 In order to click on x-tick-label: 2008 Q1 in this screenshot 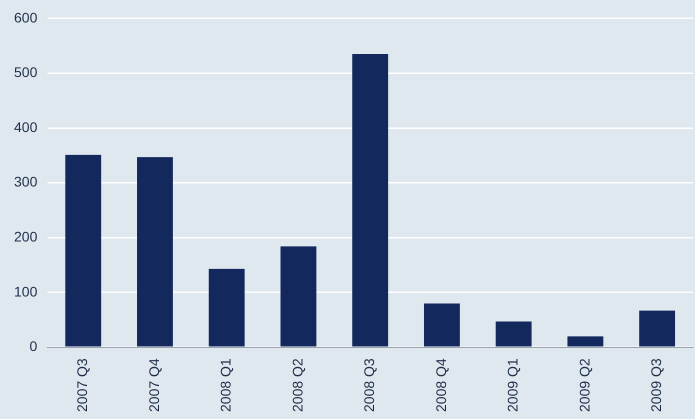, I will do `click(226, 385)`.